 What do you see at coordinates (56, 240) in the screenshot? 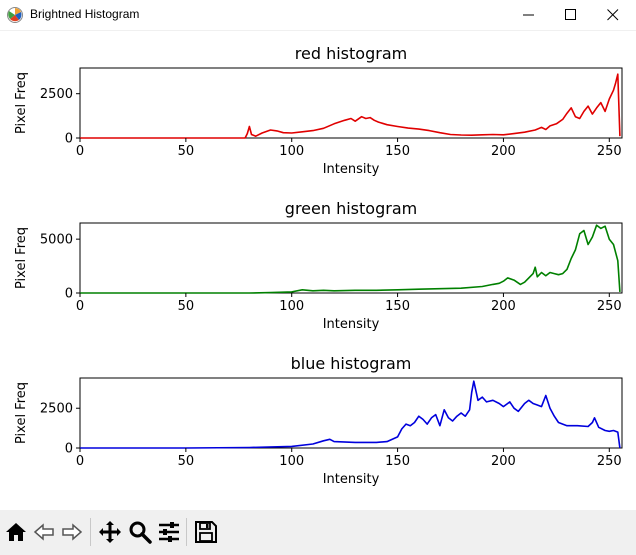
I see `y-tick-label: 5000` at bounding box center [56, 240].